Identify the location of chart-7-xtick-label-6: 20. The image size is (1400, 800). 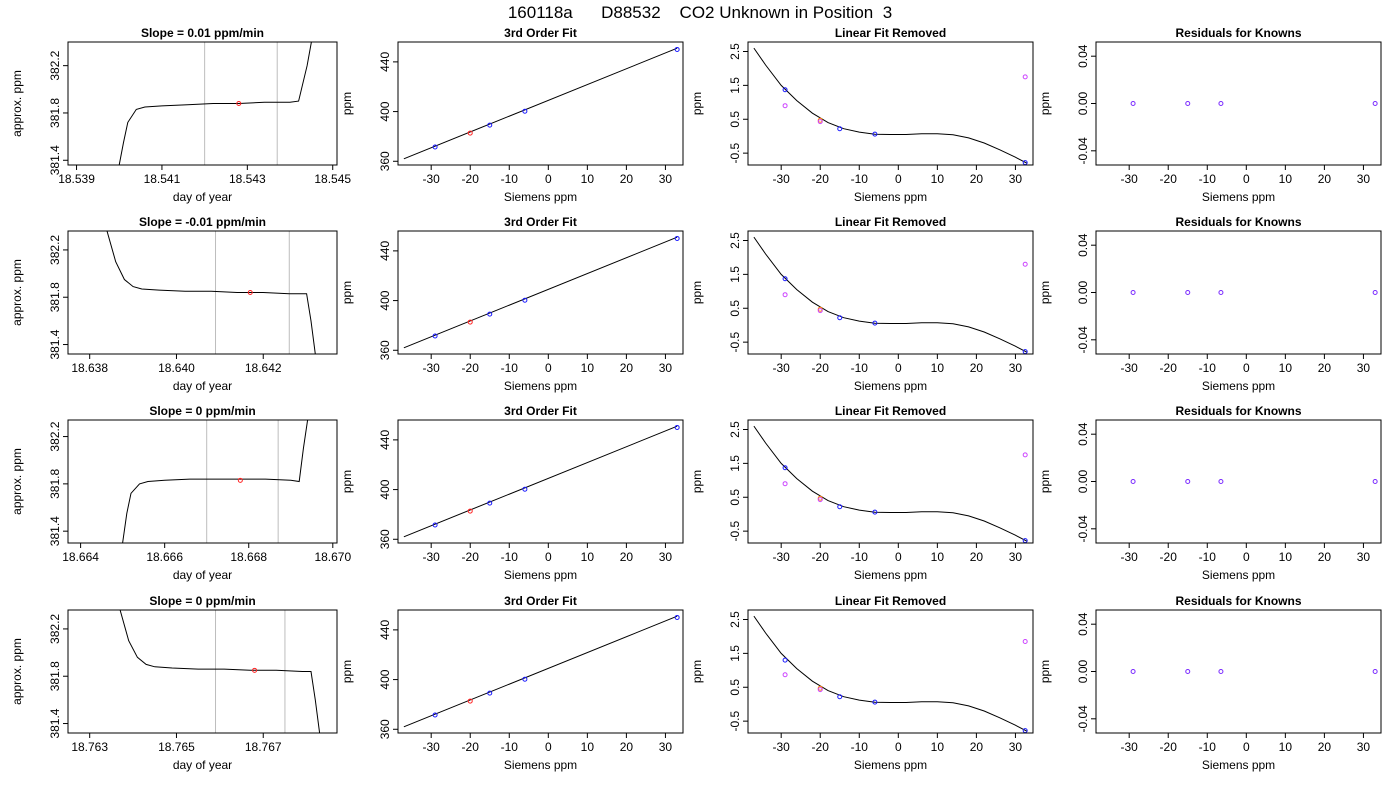
(977, 368).